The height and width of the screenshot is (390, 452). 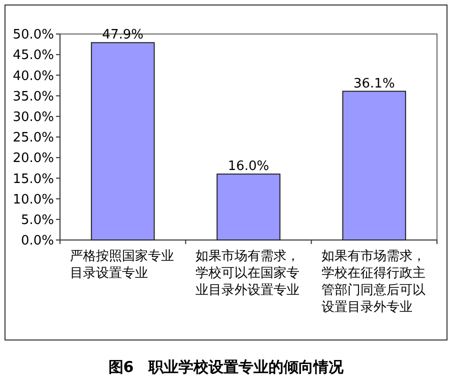 I want to click on y-tick-label: 35.0%, so click(x=33, y=96).